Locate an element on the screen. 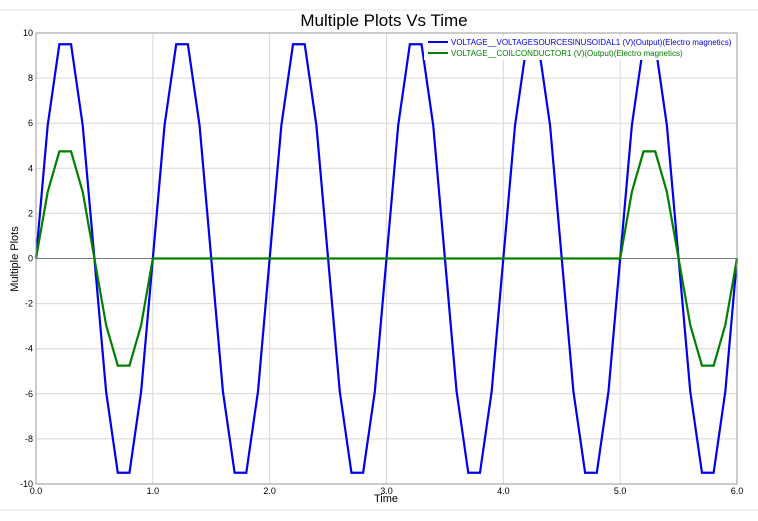 The image size is (758, 521). x-tick-label: 4.0 is located at coordinates (503, 491).